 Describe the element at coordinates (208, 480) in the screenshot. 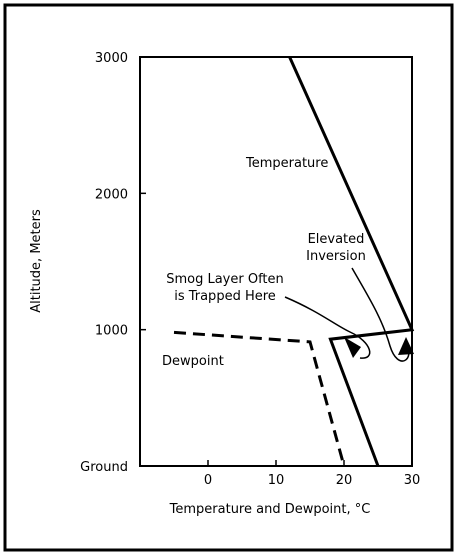

I see `x-tick-label: 0` at that location.